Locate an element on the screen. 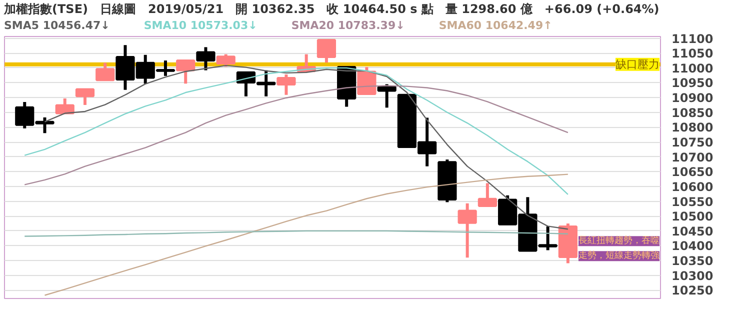 The width and height of the screenshot is (740, 320). text: SMA60 10642.49↑ is located at coordinates (495, 25).